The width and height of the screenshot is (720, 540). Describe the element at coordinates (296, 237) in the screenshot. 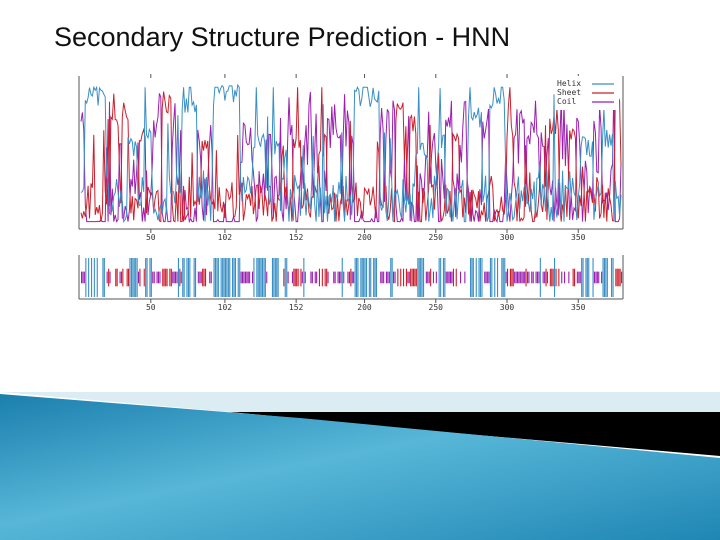

I see `x-tick-label: 152` at that location.